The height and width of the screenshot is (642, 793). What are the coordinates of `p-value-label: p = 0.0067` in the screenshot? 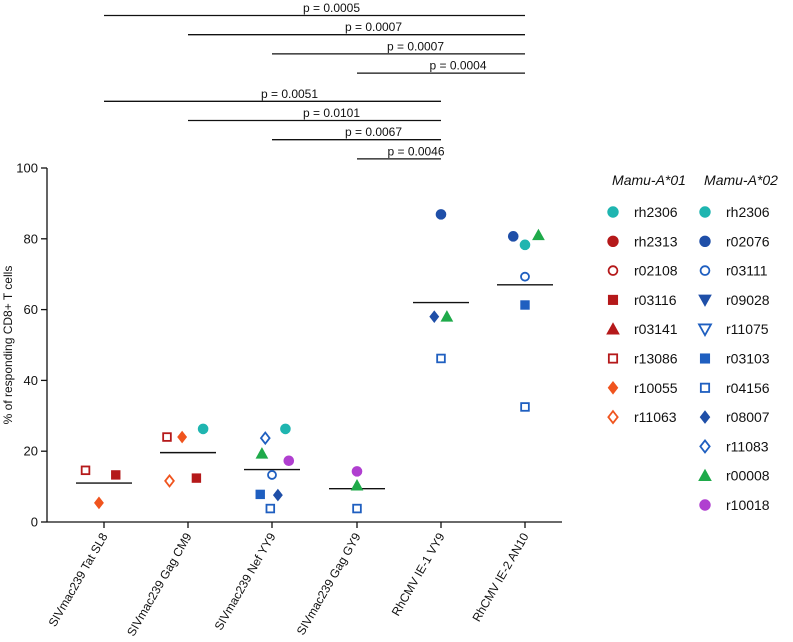 It's located at (373, 132).